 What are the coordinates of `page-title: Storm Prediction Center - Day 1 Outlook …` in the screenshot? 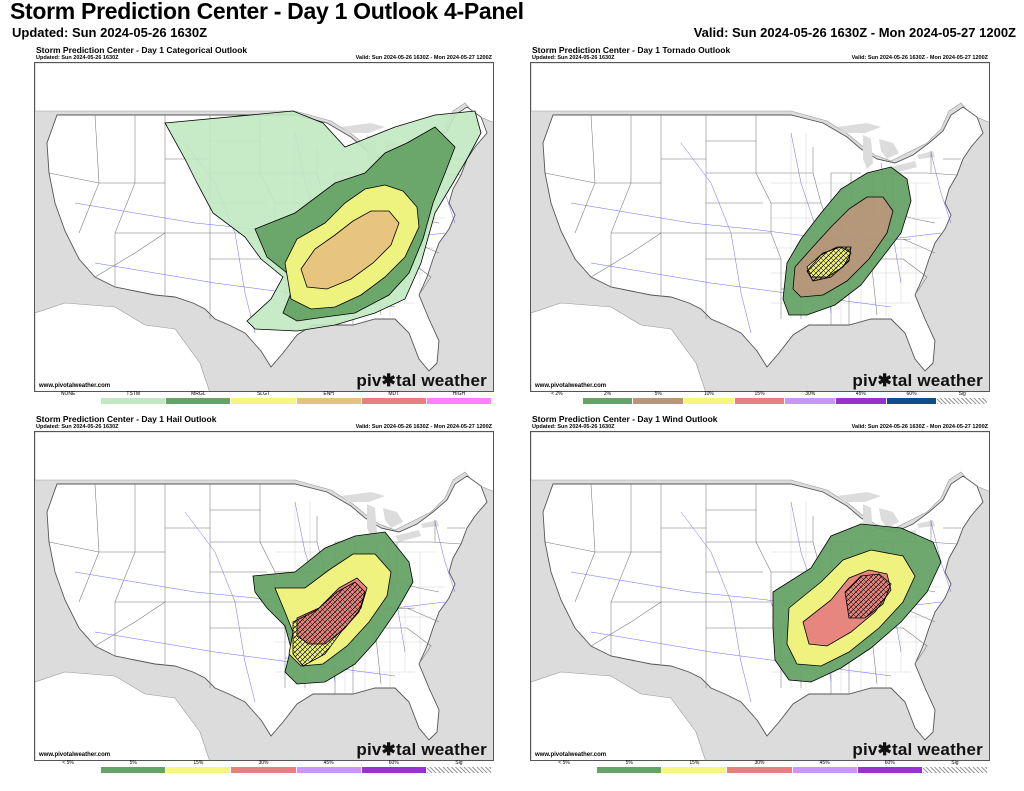 It's located at (267, 12).